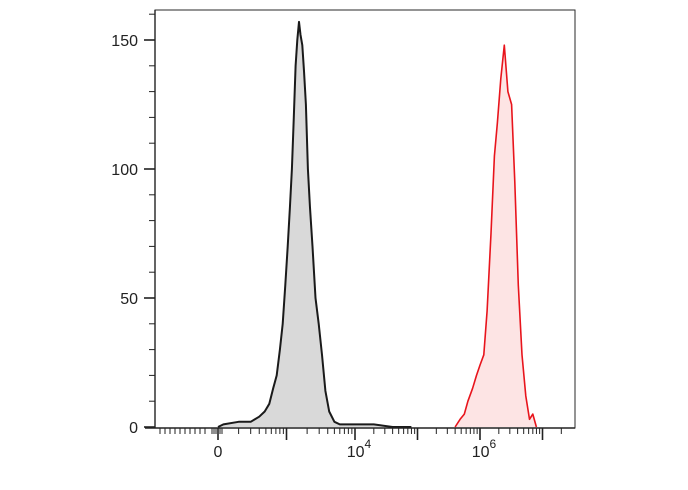 The width and height of the screenshot is (688, 490). I want to click on x-tick-label: 0, so click(218, 452).